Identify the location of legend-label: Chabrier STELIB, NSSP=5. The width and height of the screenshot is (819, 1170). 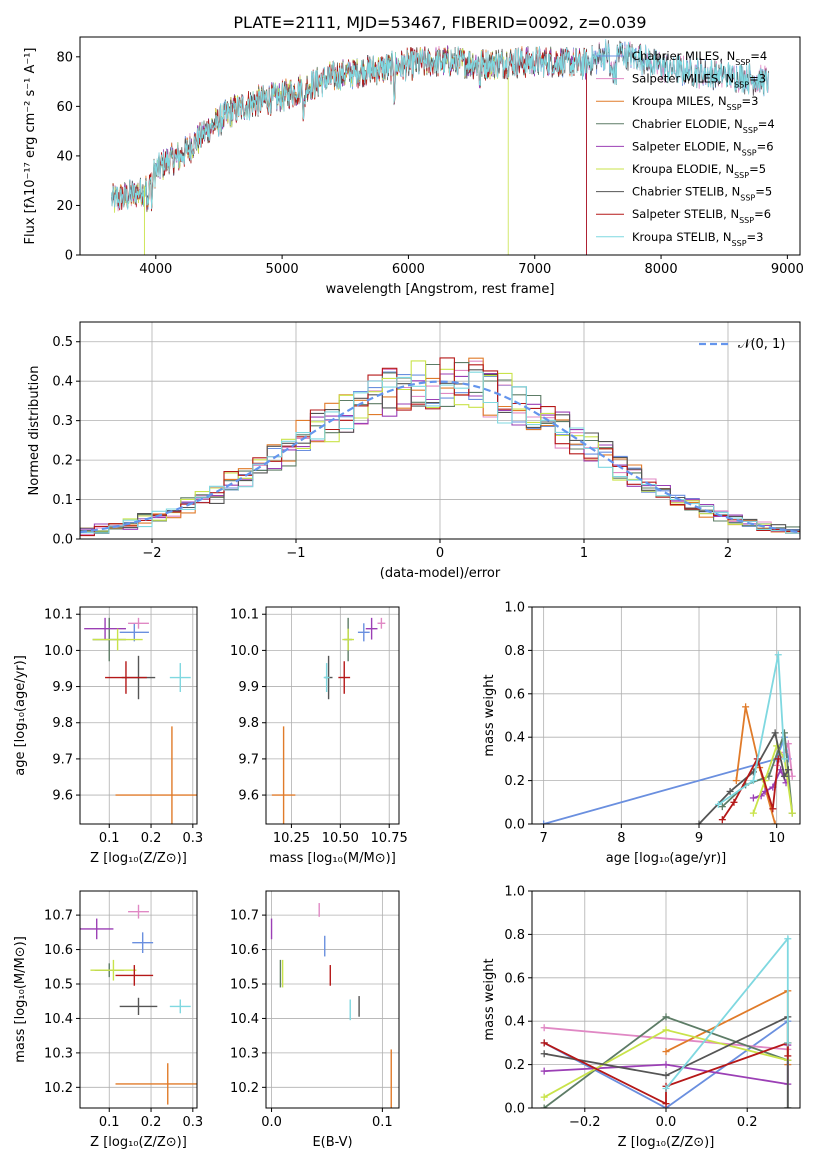
(702, 194).